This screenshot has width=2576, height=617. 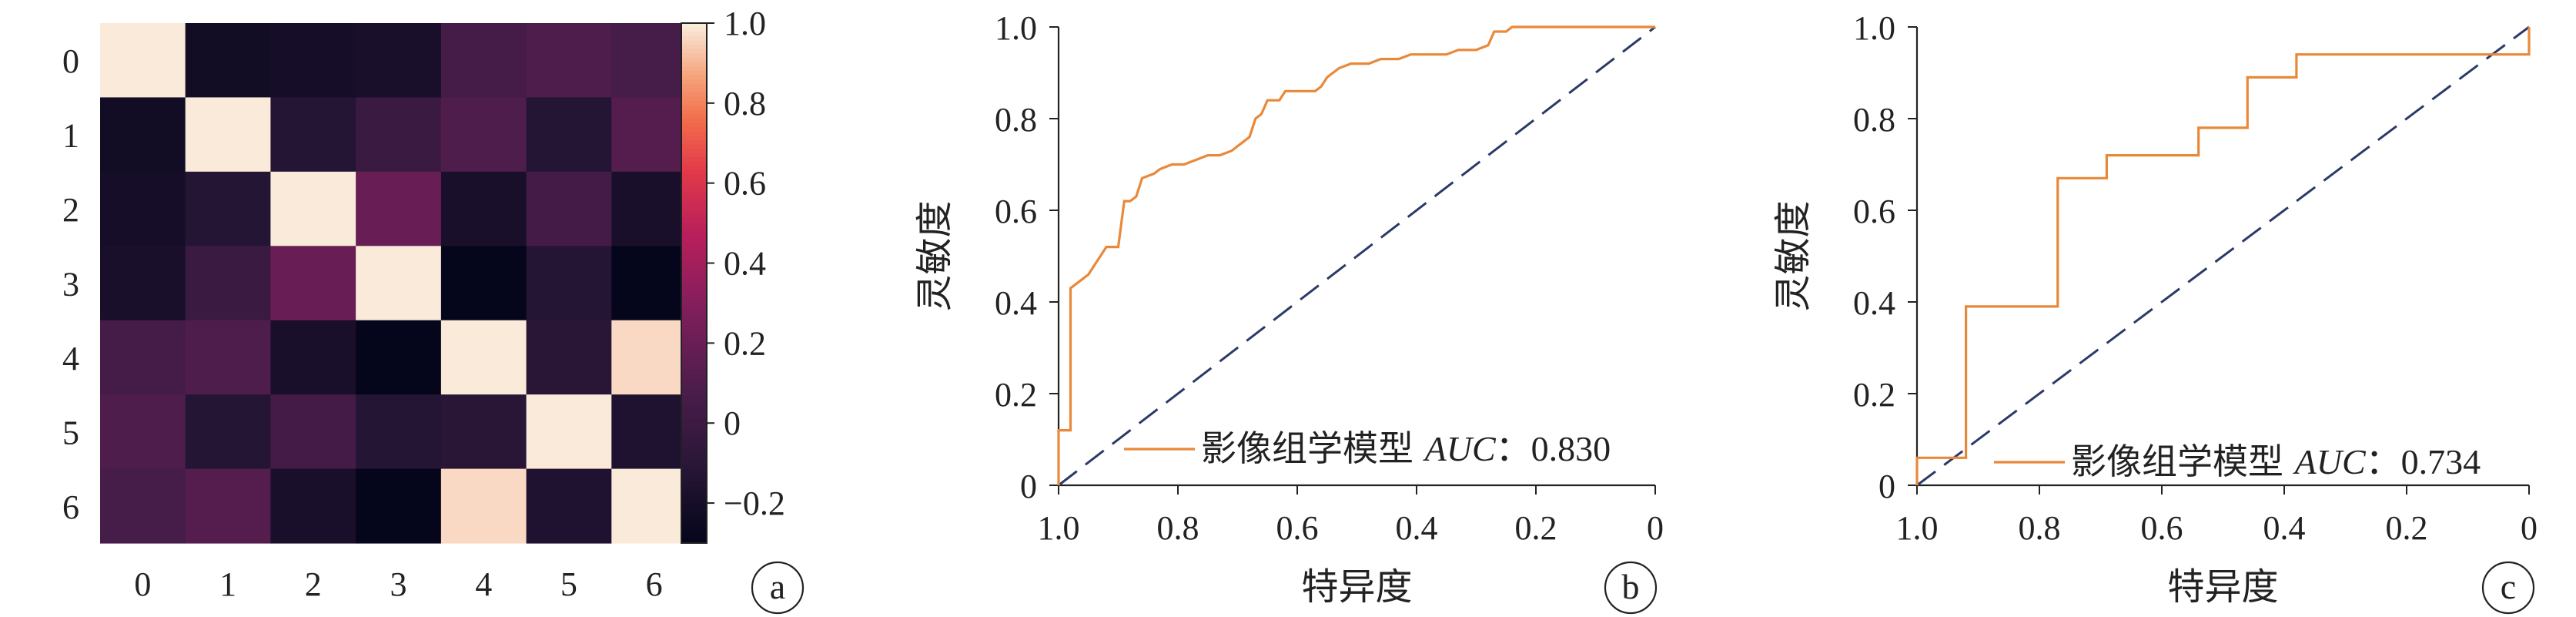 What do you see at coordinates (745, 184) in the screenshot?
I see `colorbar-tick-label: 0.6` at bounding box center [745, 184].